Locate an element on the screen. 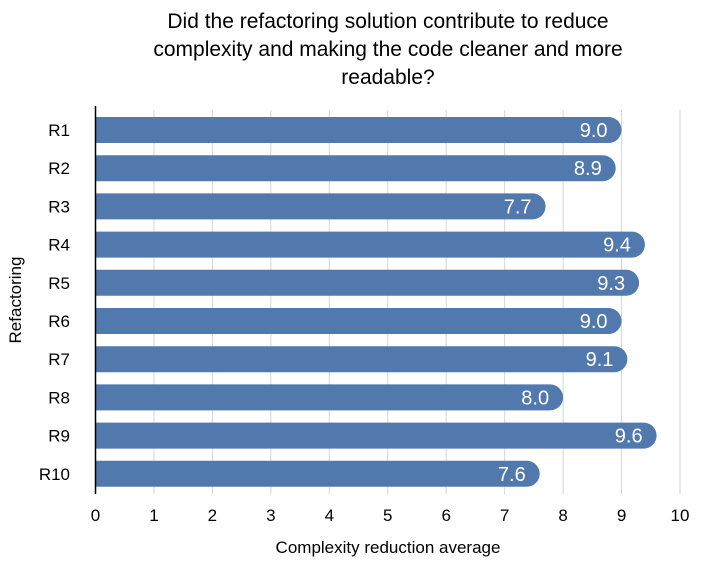  bar-R5 is located at coordinates (367, 282).